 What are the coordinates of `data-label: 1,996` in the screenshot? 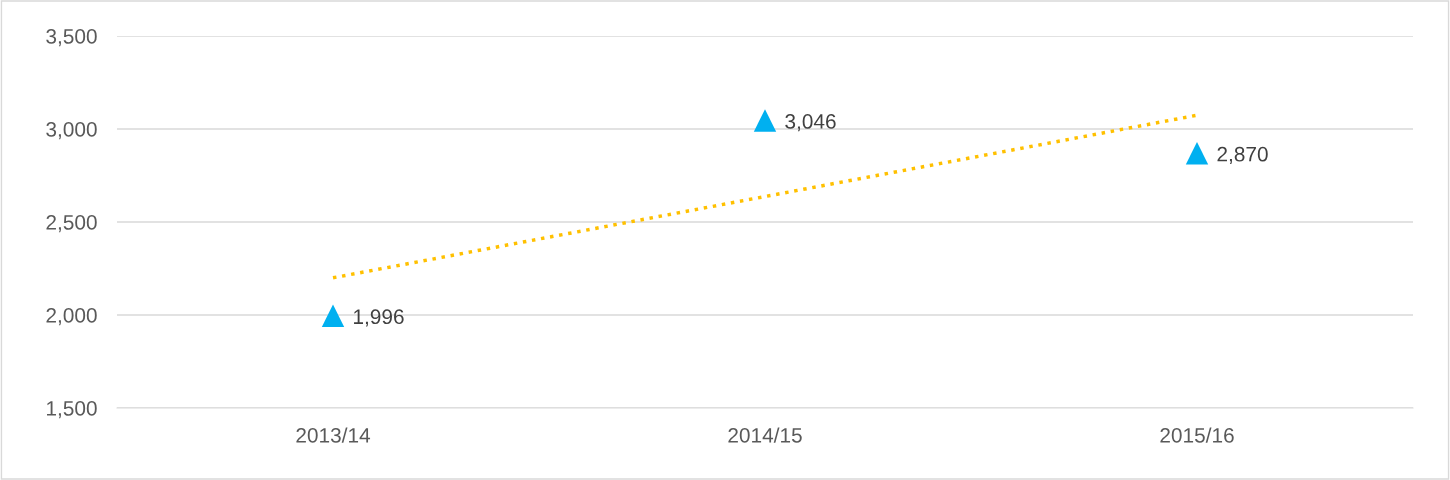 It's located at (379, 318).